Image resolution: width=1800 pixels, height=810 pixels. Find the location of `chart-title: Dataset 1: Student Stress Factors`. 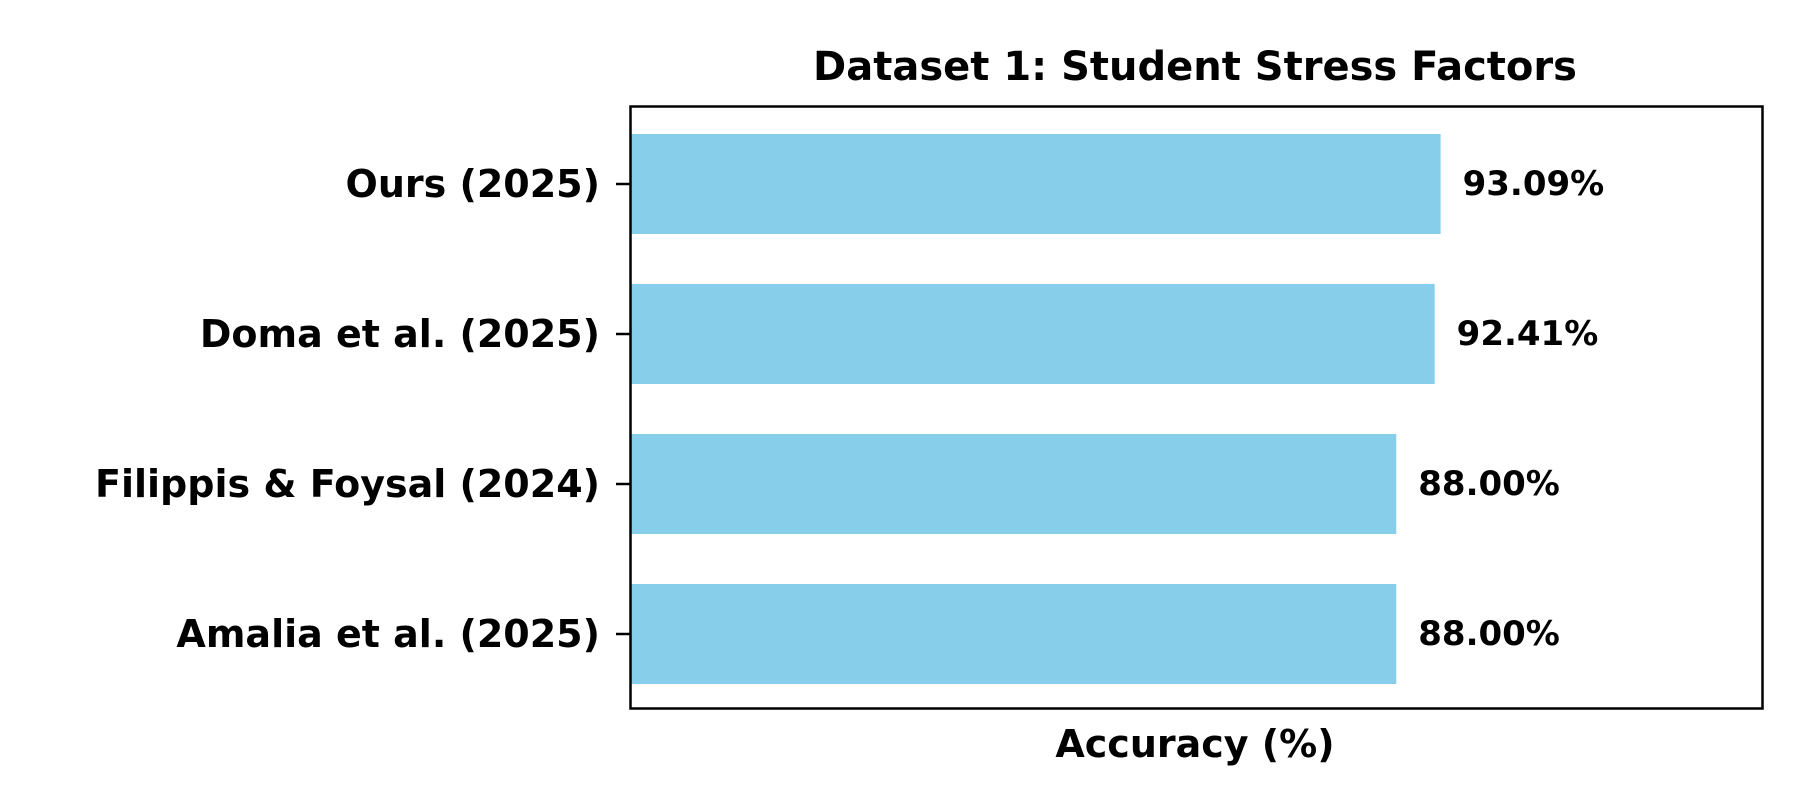

chart-title: Dataset 1: Student Stress Factors is located at coordinates (1195, 67).